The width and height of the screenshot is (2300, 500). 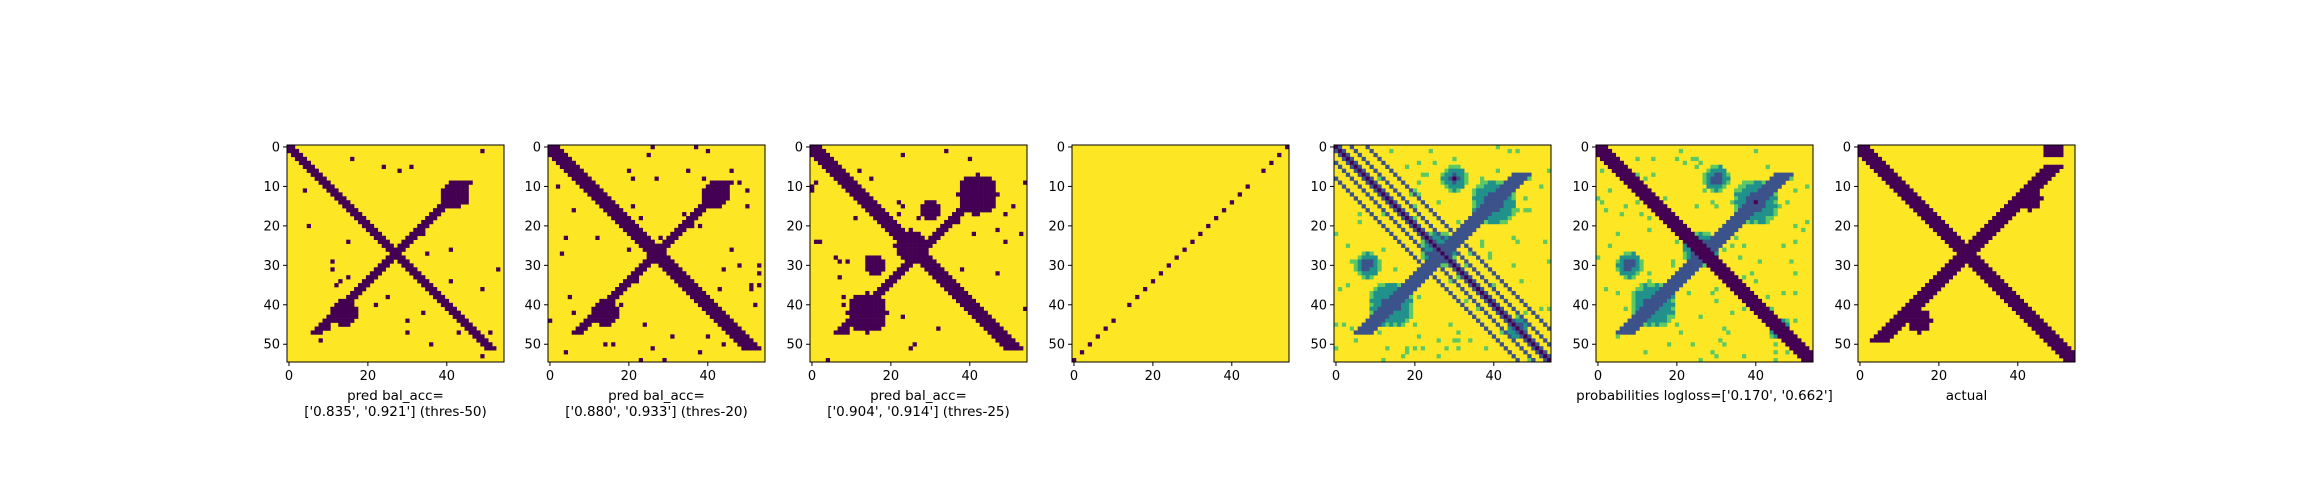 I want to click on axes-frame, so click(x=395, y=253).